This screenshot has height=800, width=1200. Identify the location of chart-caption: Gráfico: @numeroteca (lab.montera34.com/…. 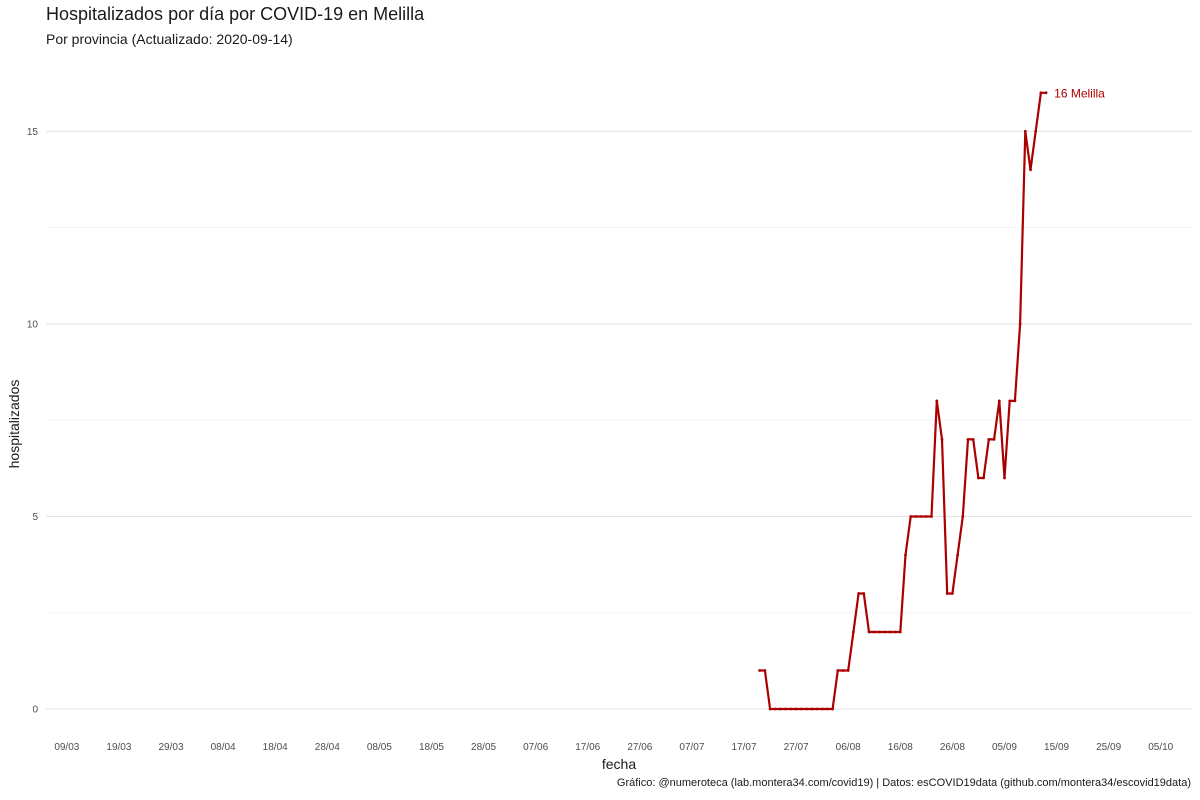
(903, 783).